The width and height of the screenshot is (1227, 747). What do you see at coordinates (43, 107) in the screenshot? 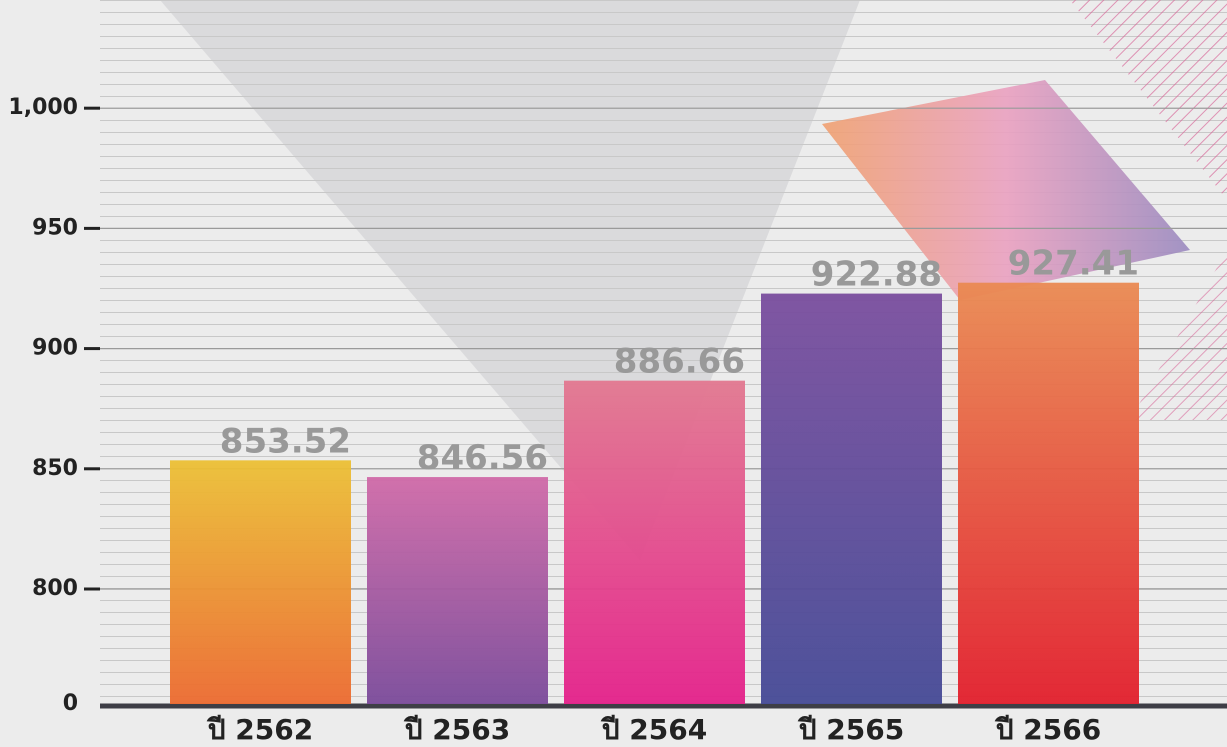
I see `y-tick-label: 1,000` at bounding box center [43, 107].